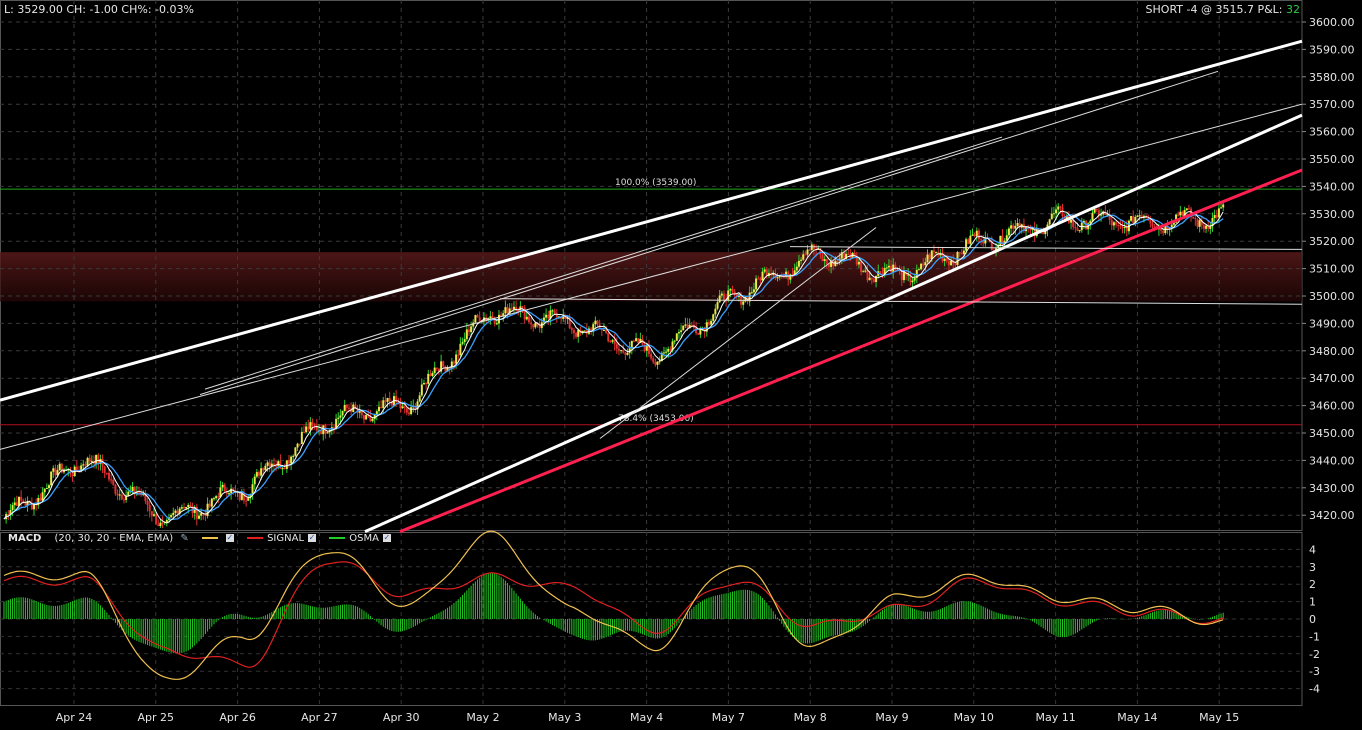 The width and height of the screenshot is (1362, 730). Describe the element at coordinates (312, 537) in the screenshot. I see `signal-checkbox: ✓` at that location.